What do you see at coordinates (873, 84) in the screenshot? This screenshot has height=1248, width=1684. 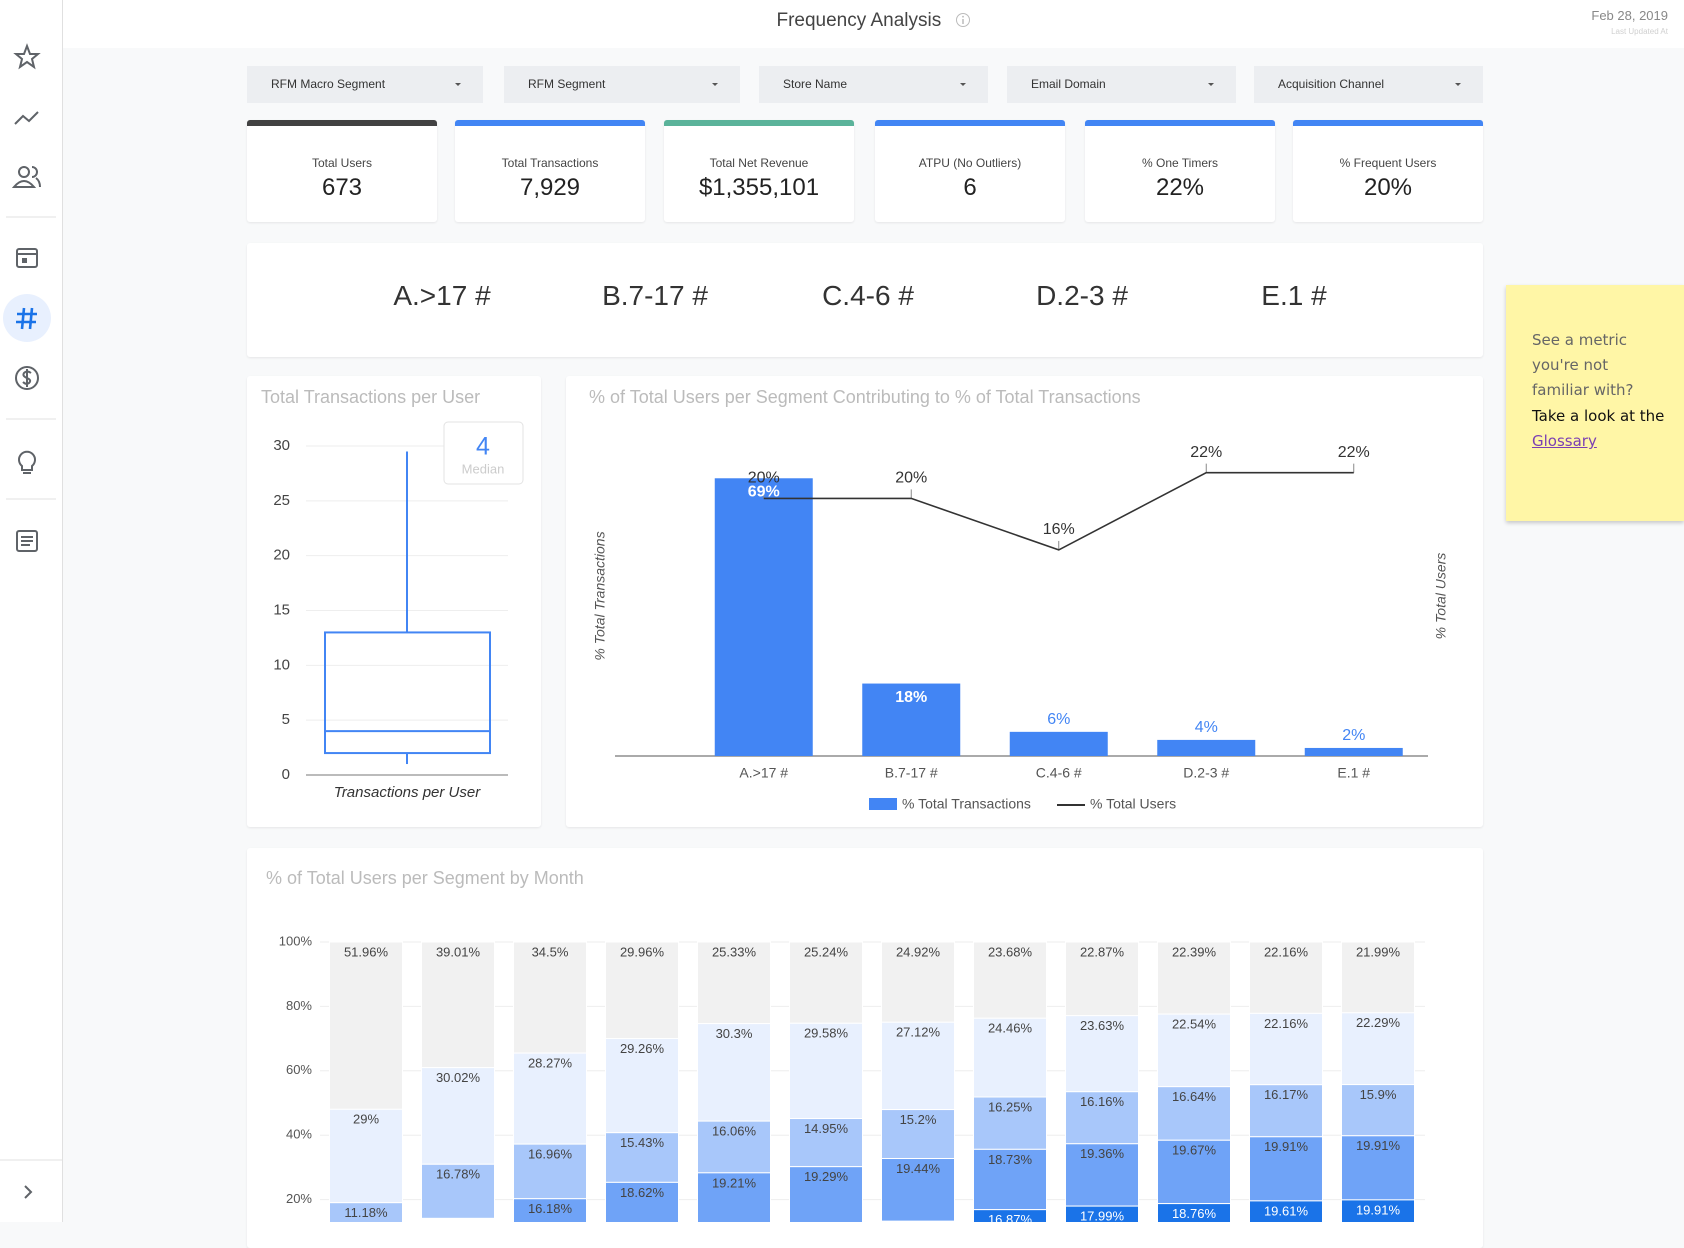 I see `filter: Store Name` at bounding box center [873, 84].